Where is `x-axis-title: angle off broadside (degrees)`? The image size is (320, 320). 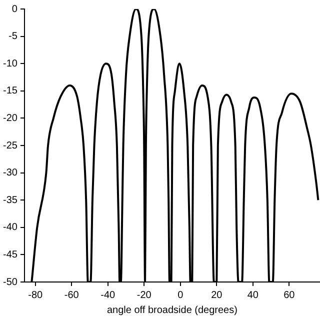
x-axis-title: angle off broadside (degrees) is located at coordinates (172, 310).